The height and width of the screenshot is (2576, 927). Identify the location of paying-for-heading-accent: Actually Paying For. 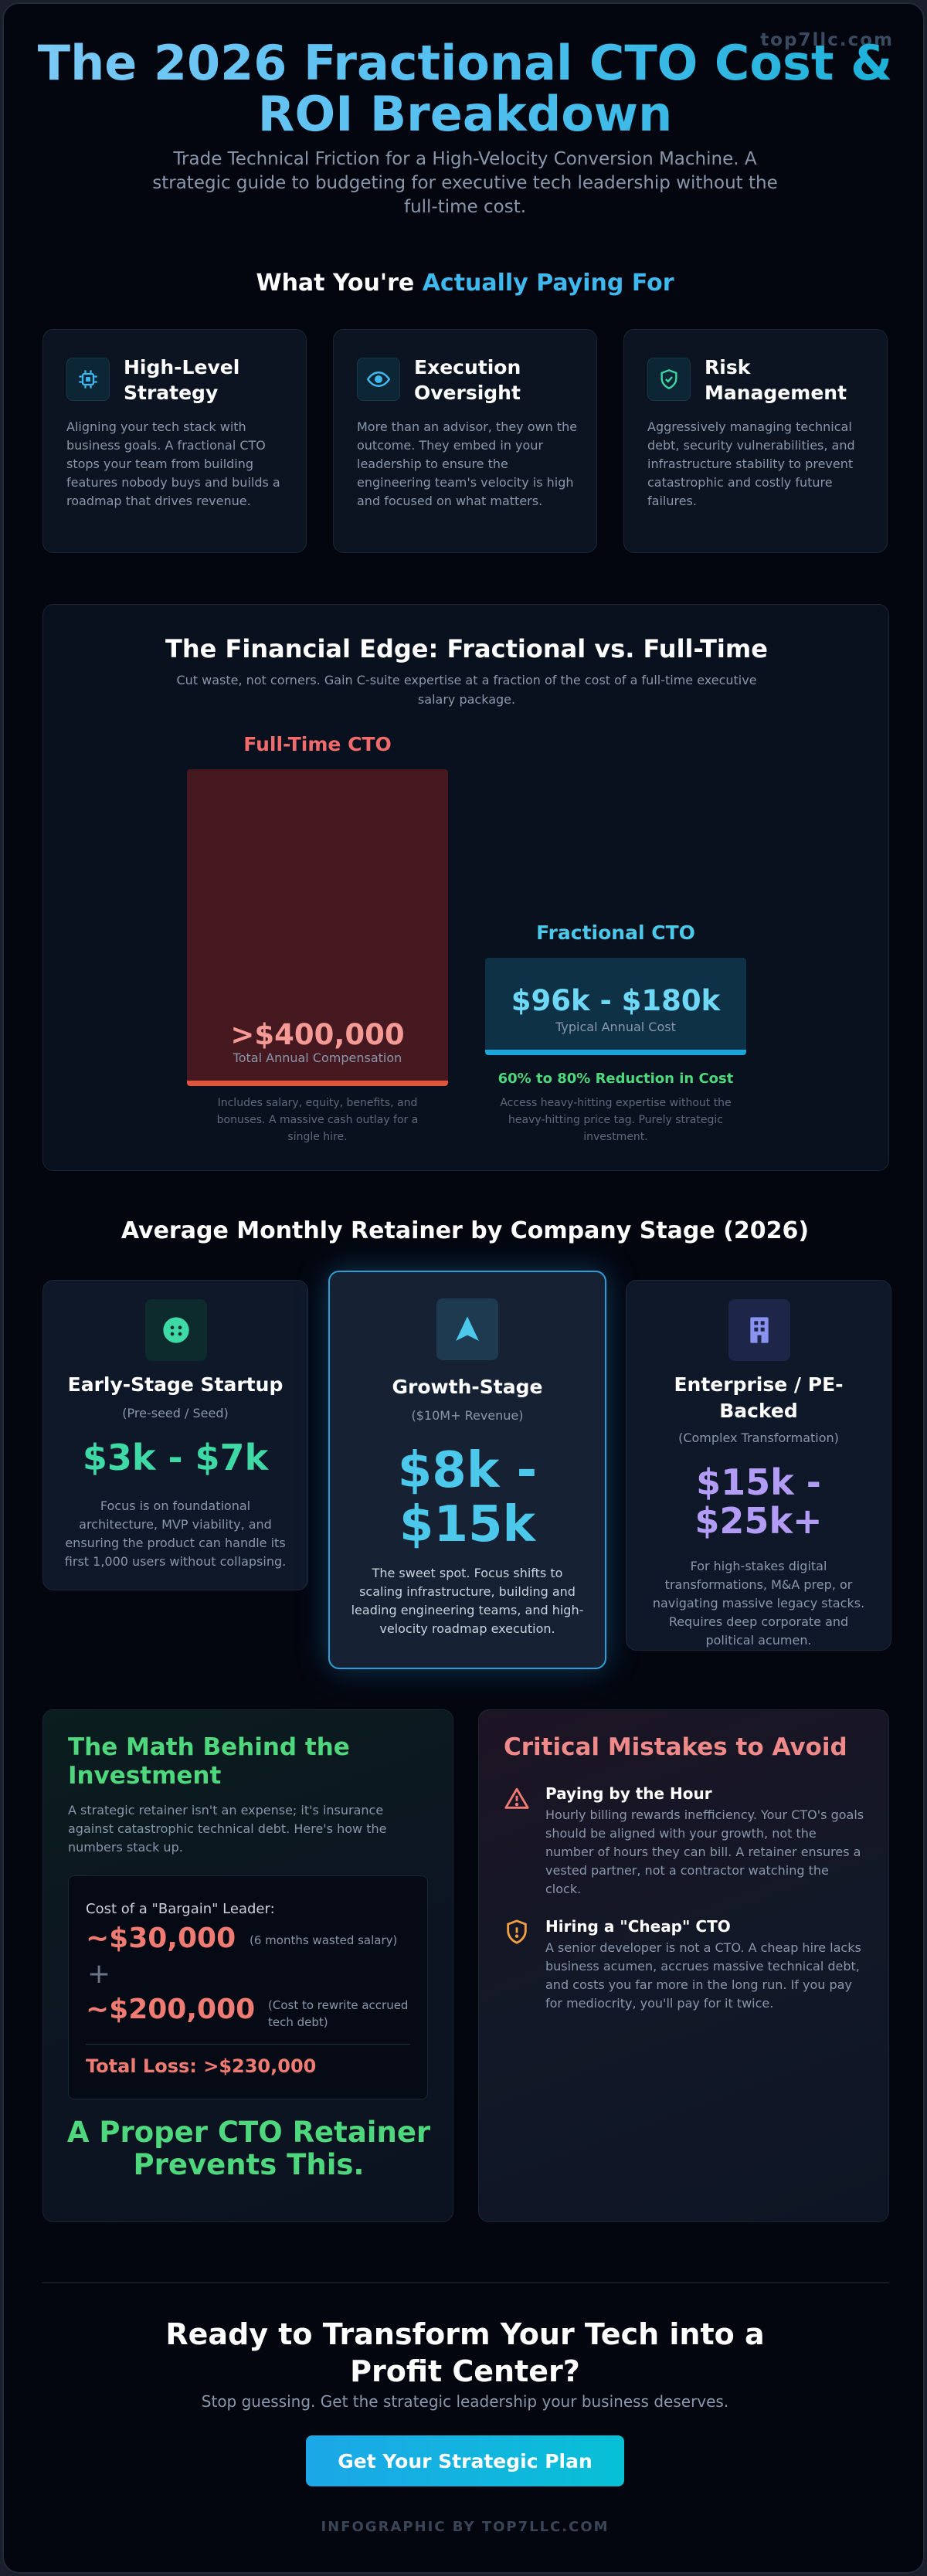
(548, 283).